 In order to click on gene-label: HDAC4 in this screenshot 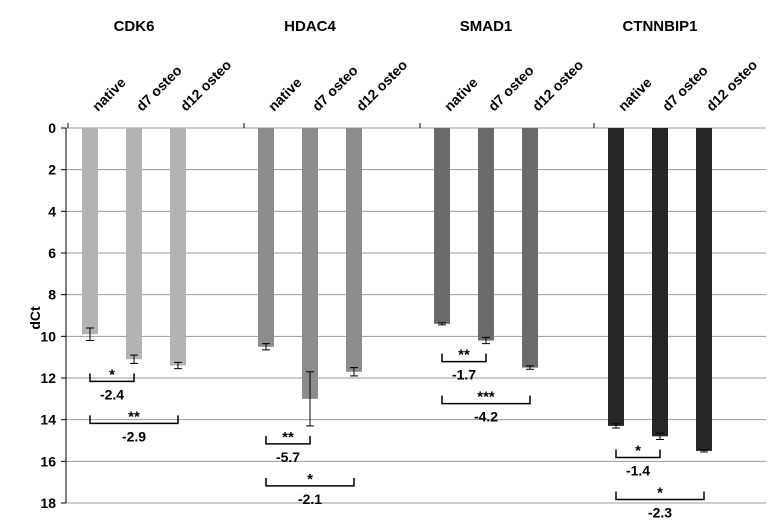, I will do `click(310, 26)`.